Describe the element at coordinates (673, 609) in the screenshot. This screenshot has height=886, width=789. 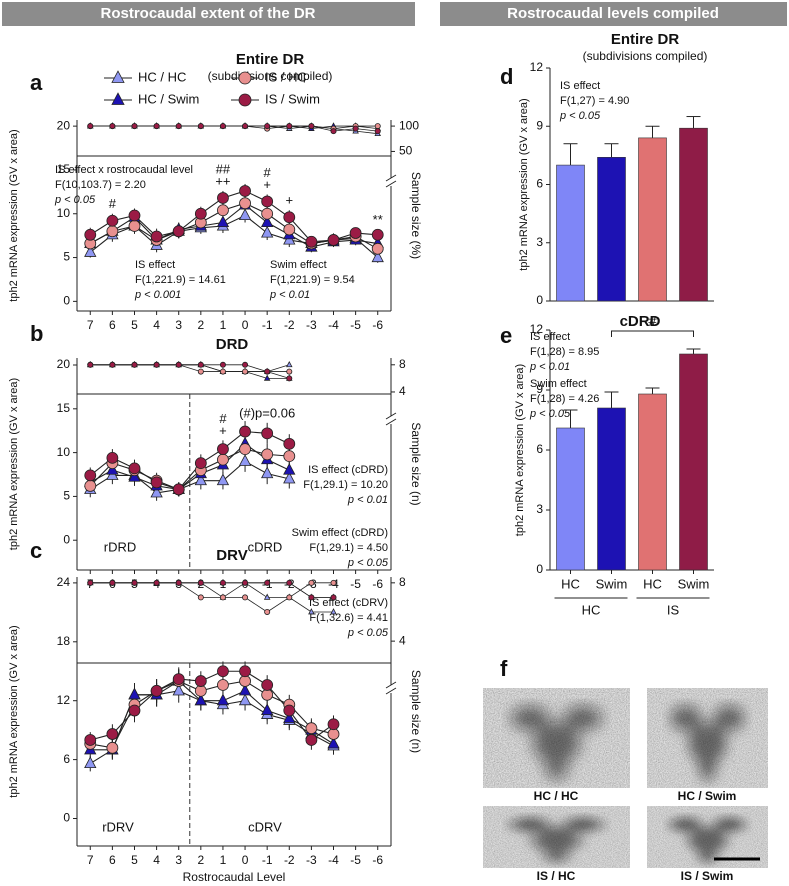
I see `group-label: IS` at that location.